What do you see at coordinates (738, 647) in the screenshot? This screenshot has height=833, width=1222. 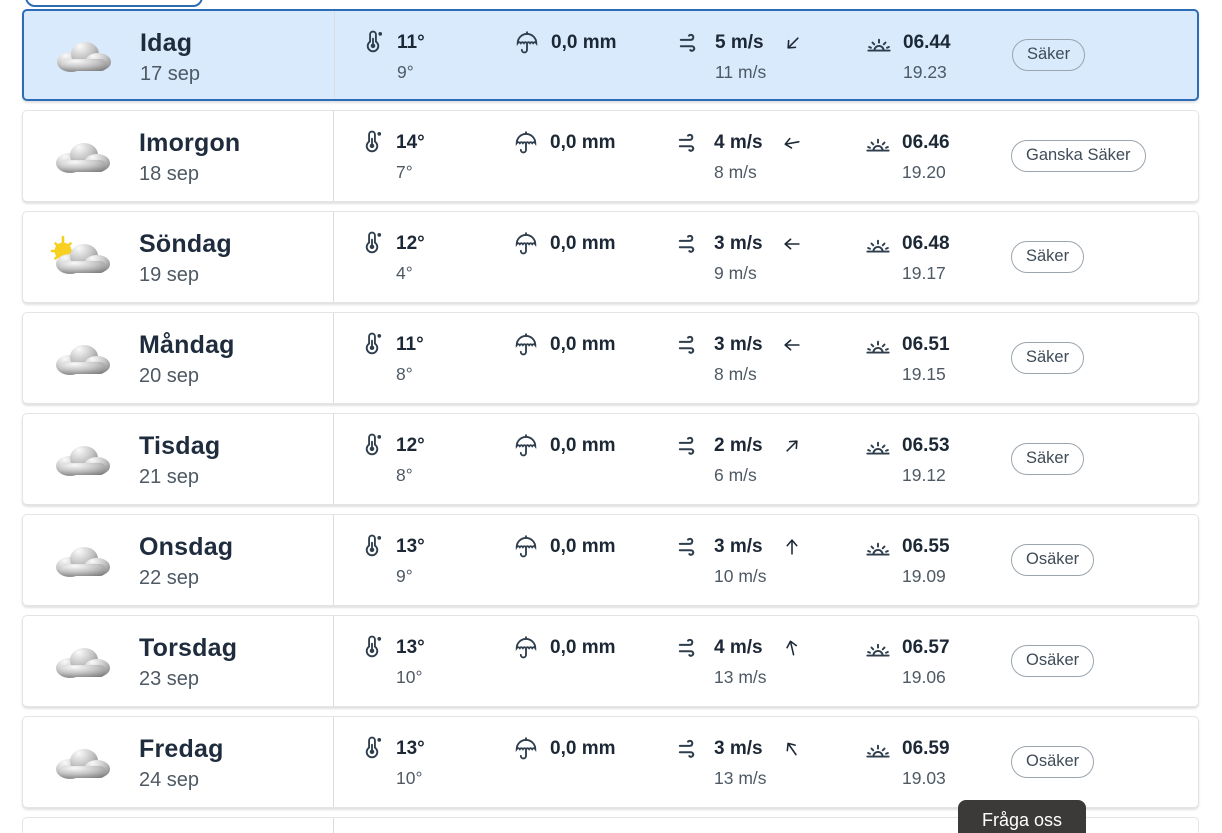 I see `wind-speed: 4 m/s` at bounding box center [738, 647].